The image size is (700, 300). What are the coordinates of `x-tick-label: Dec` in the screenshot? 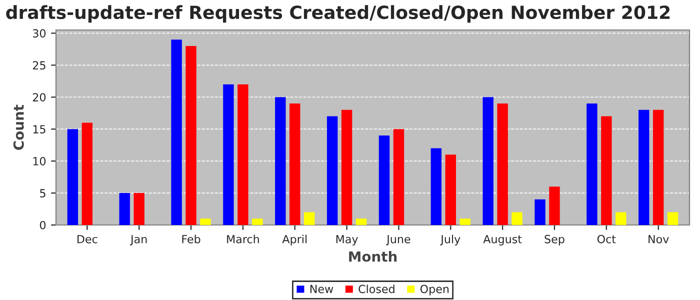 It's located at (87, 239).